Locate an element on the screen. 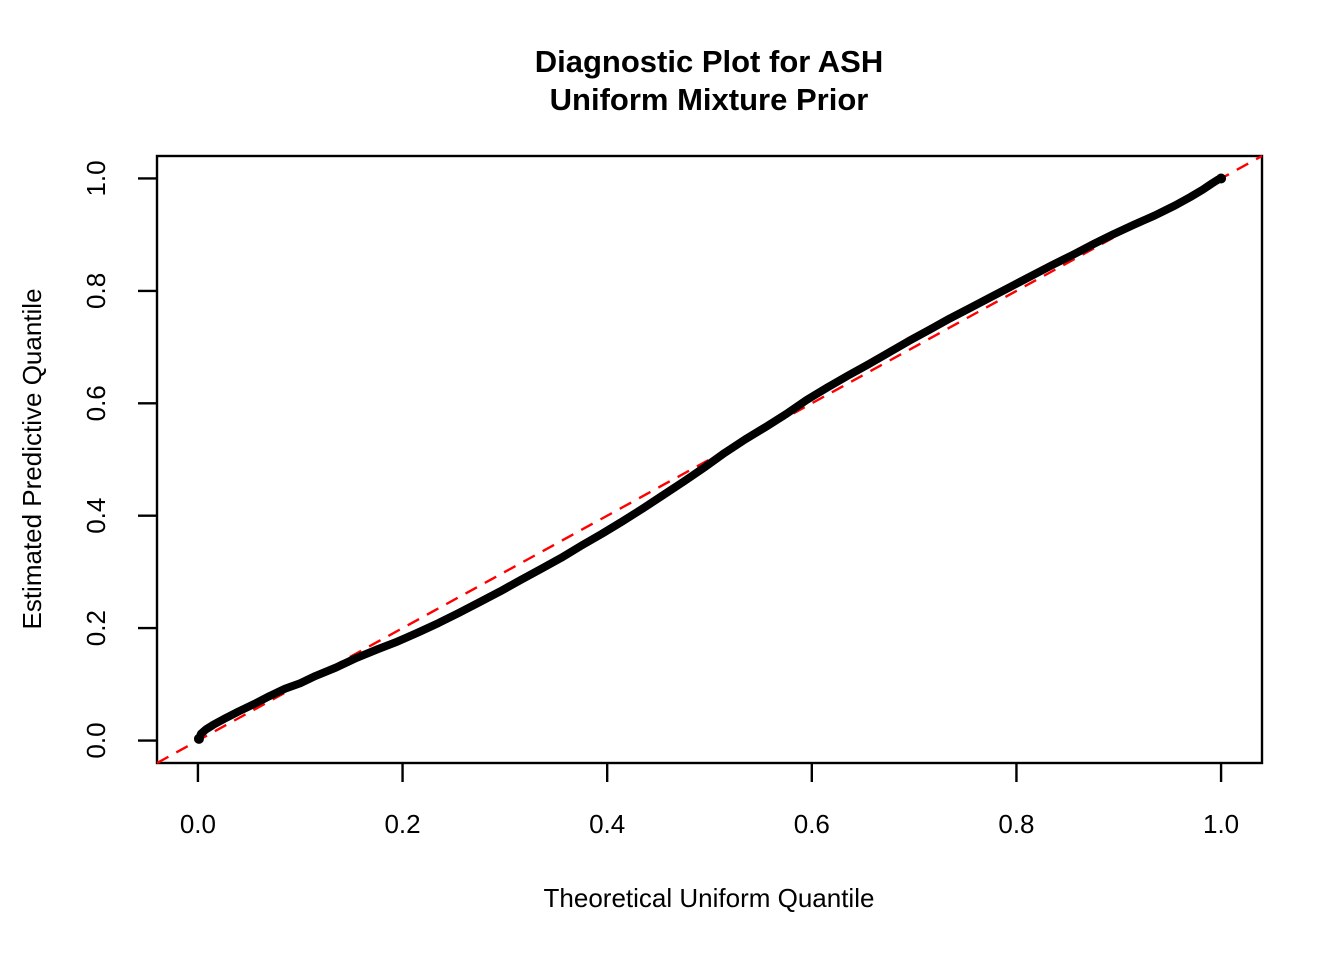  x-axis-ticks: 0.0 0.2 0.4 0.6 0.8 1.0 is located at coordinates (709, 801).